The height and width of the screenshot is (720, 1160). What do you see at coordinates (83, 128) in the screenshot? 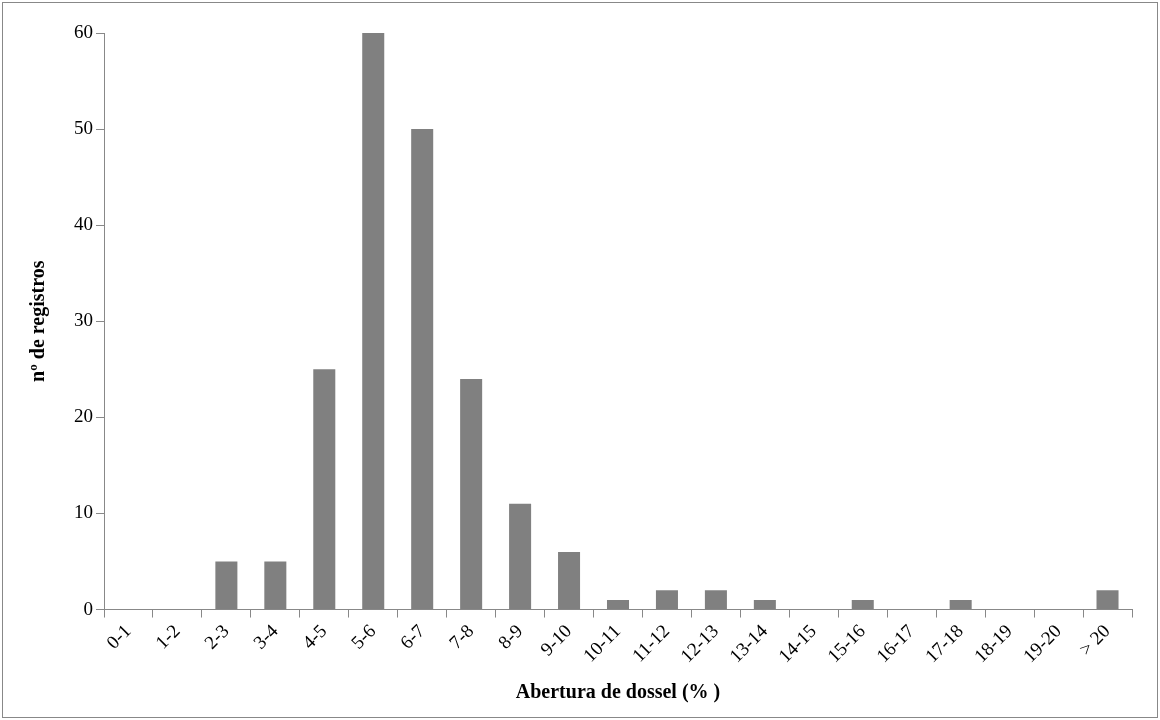
I see `y-tick-label: 50` at bounding box center [83, 128].